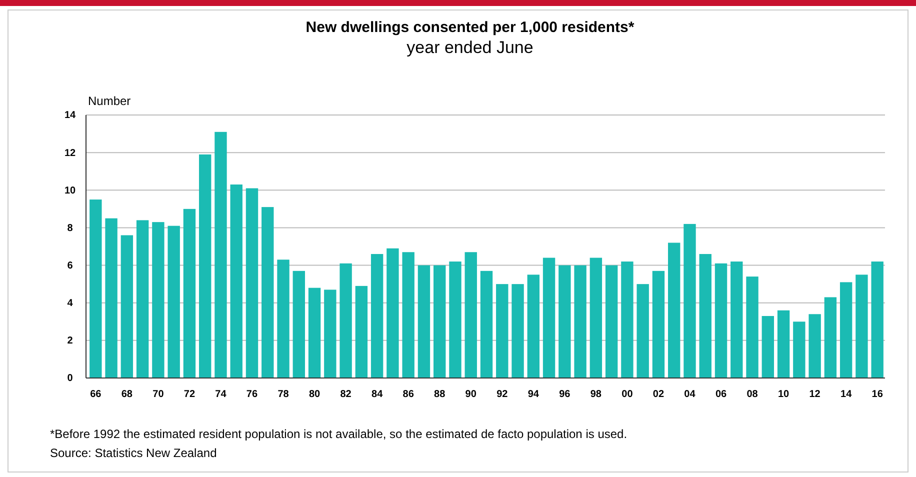 The width and height of the screenshot is (916, 477). What do you see at coordinates (502, 394) in the screenshot?
I see `x-tick-label: 92` at bounding box center [502, 394].